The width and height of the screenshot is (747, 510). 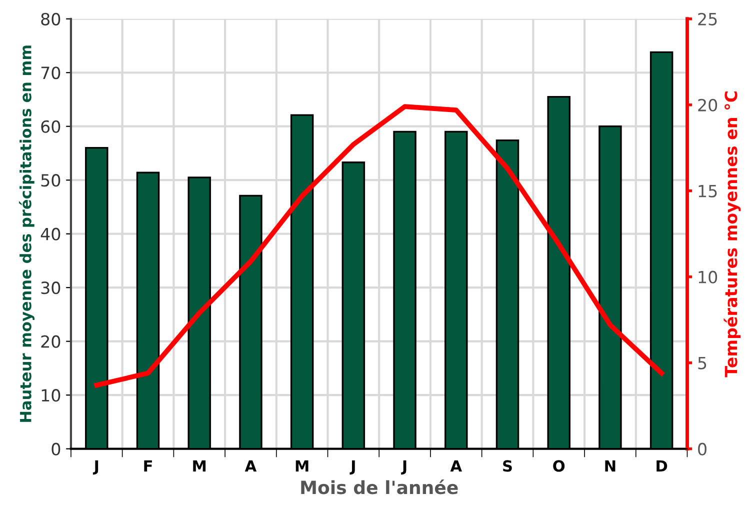 What do you see at coordinates (50, 73) in the screenshot?
I see `y-tick-label: 70` at bounding box center [50, 73].